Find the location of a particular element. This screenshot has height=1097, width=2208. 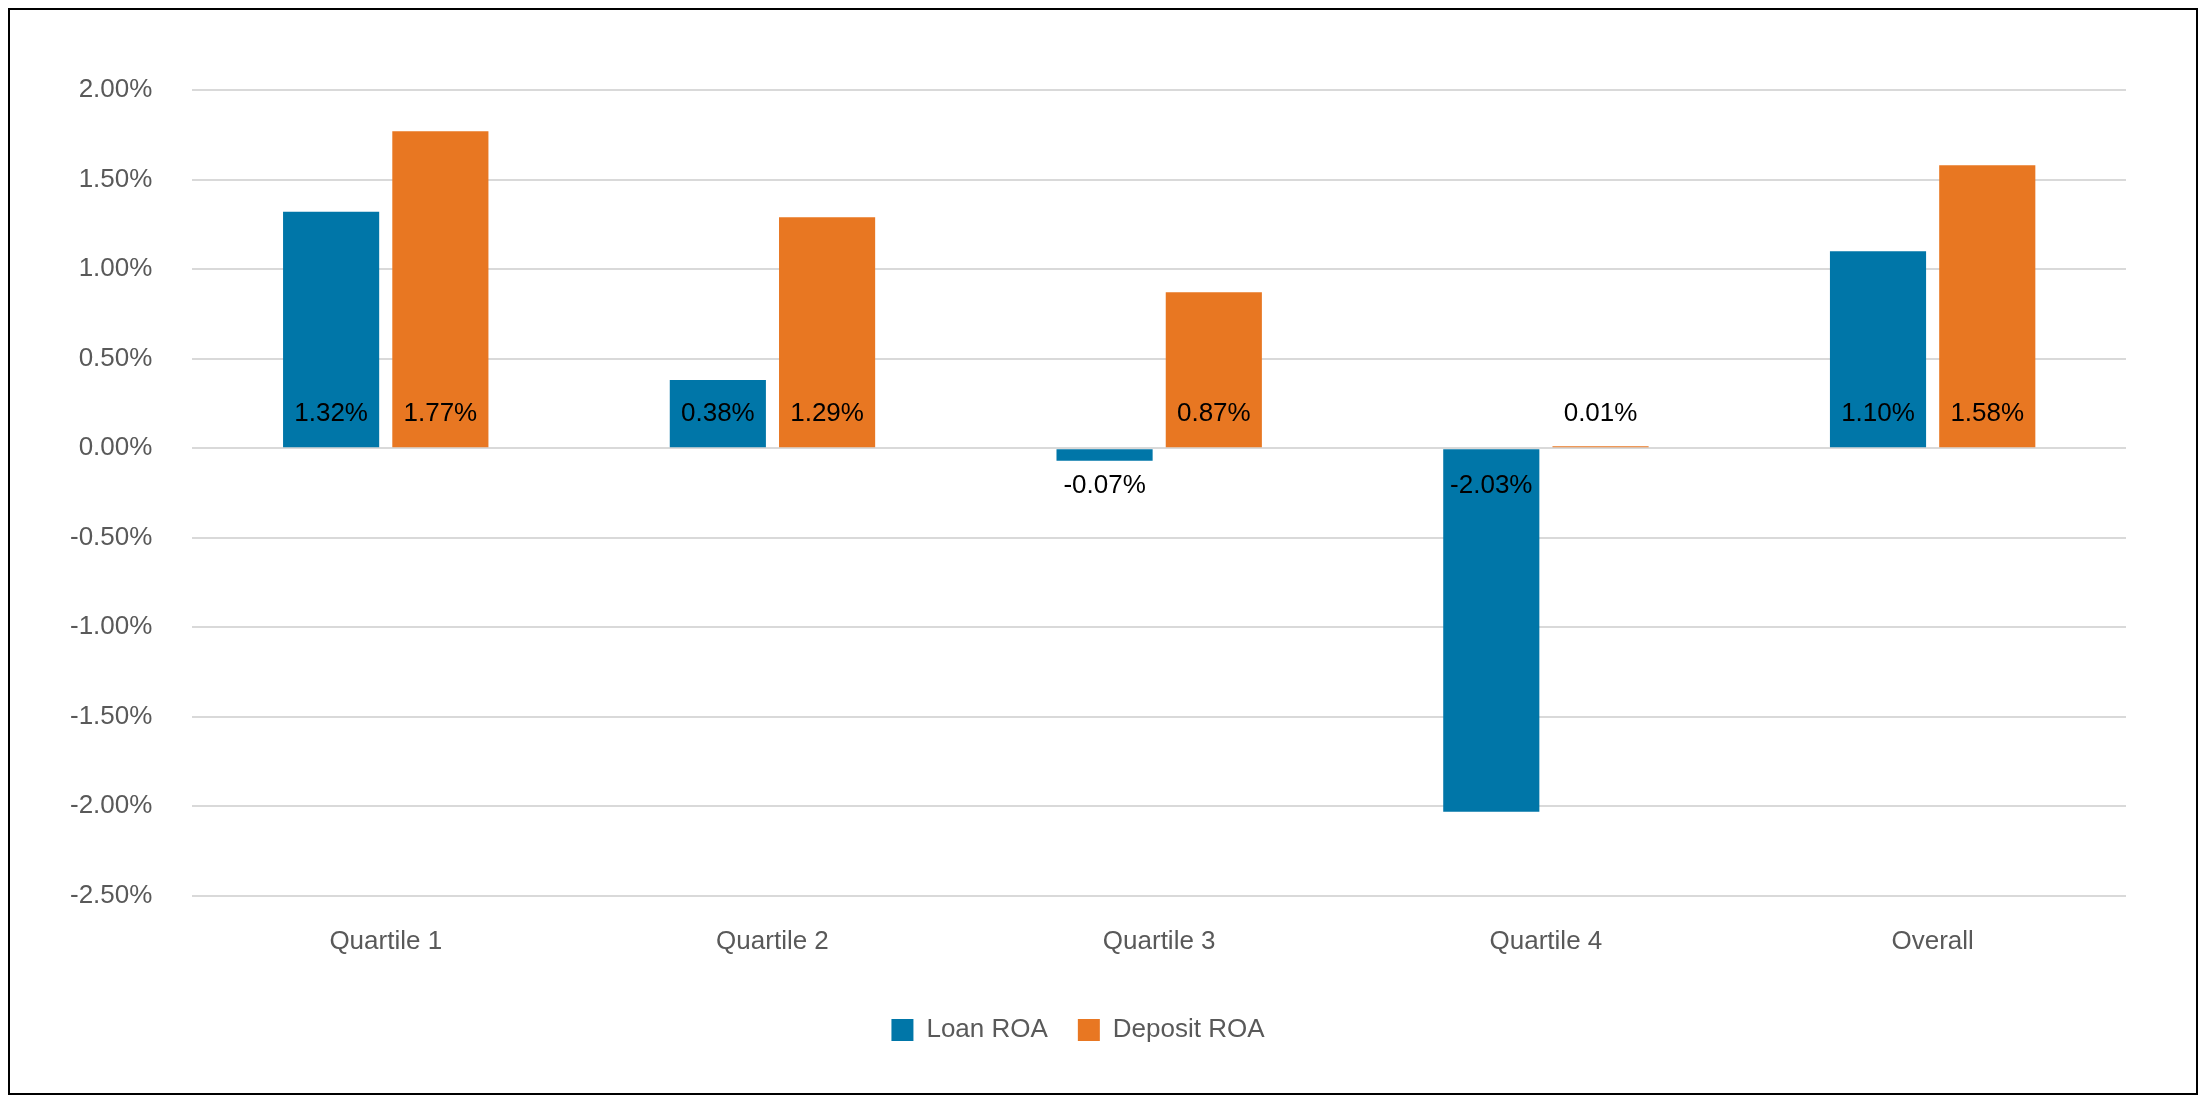

x-tick-label: Quartile 2 is located at coordinates (772, 939).